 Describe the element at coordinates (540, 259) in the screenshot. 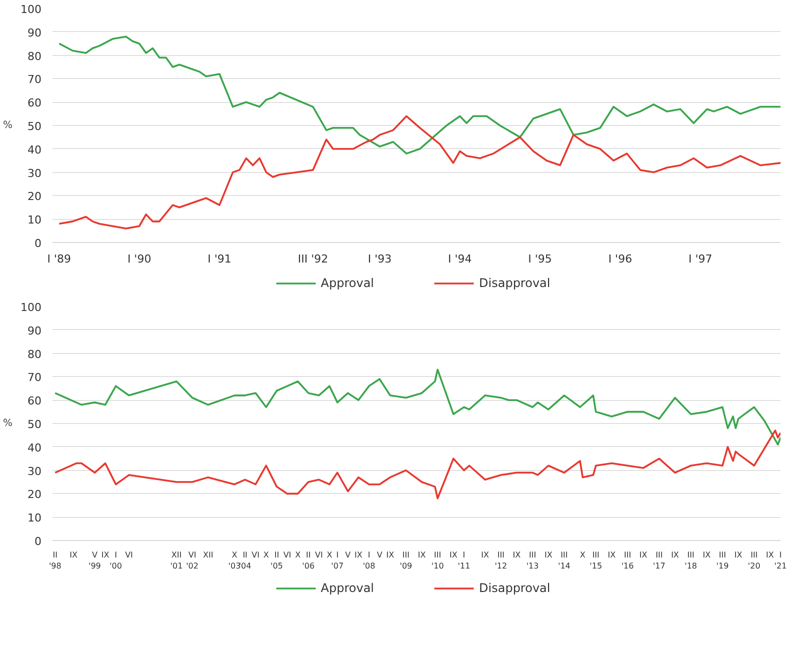

I see `x-tick-label: I '95` at that location.